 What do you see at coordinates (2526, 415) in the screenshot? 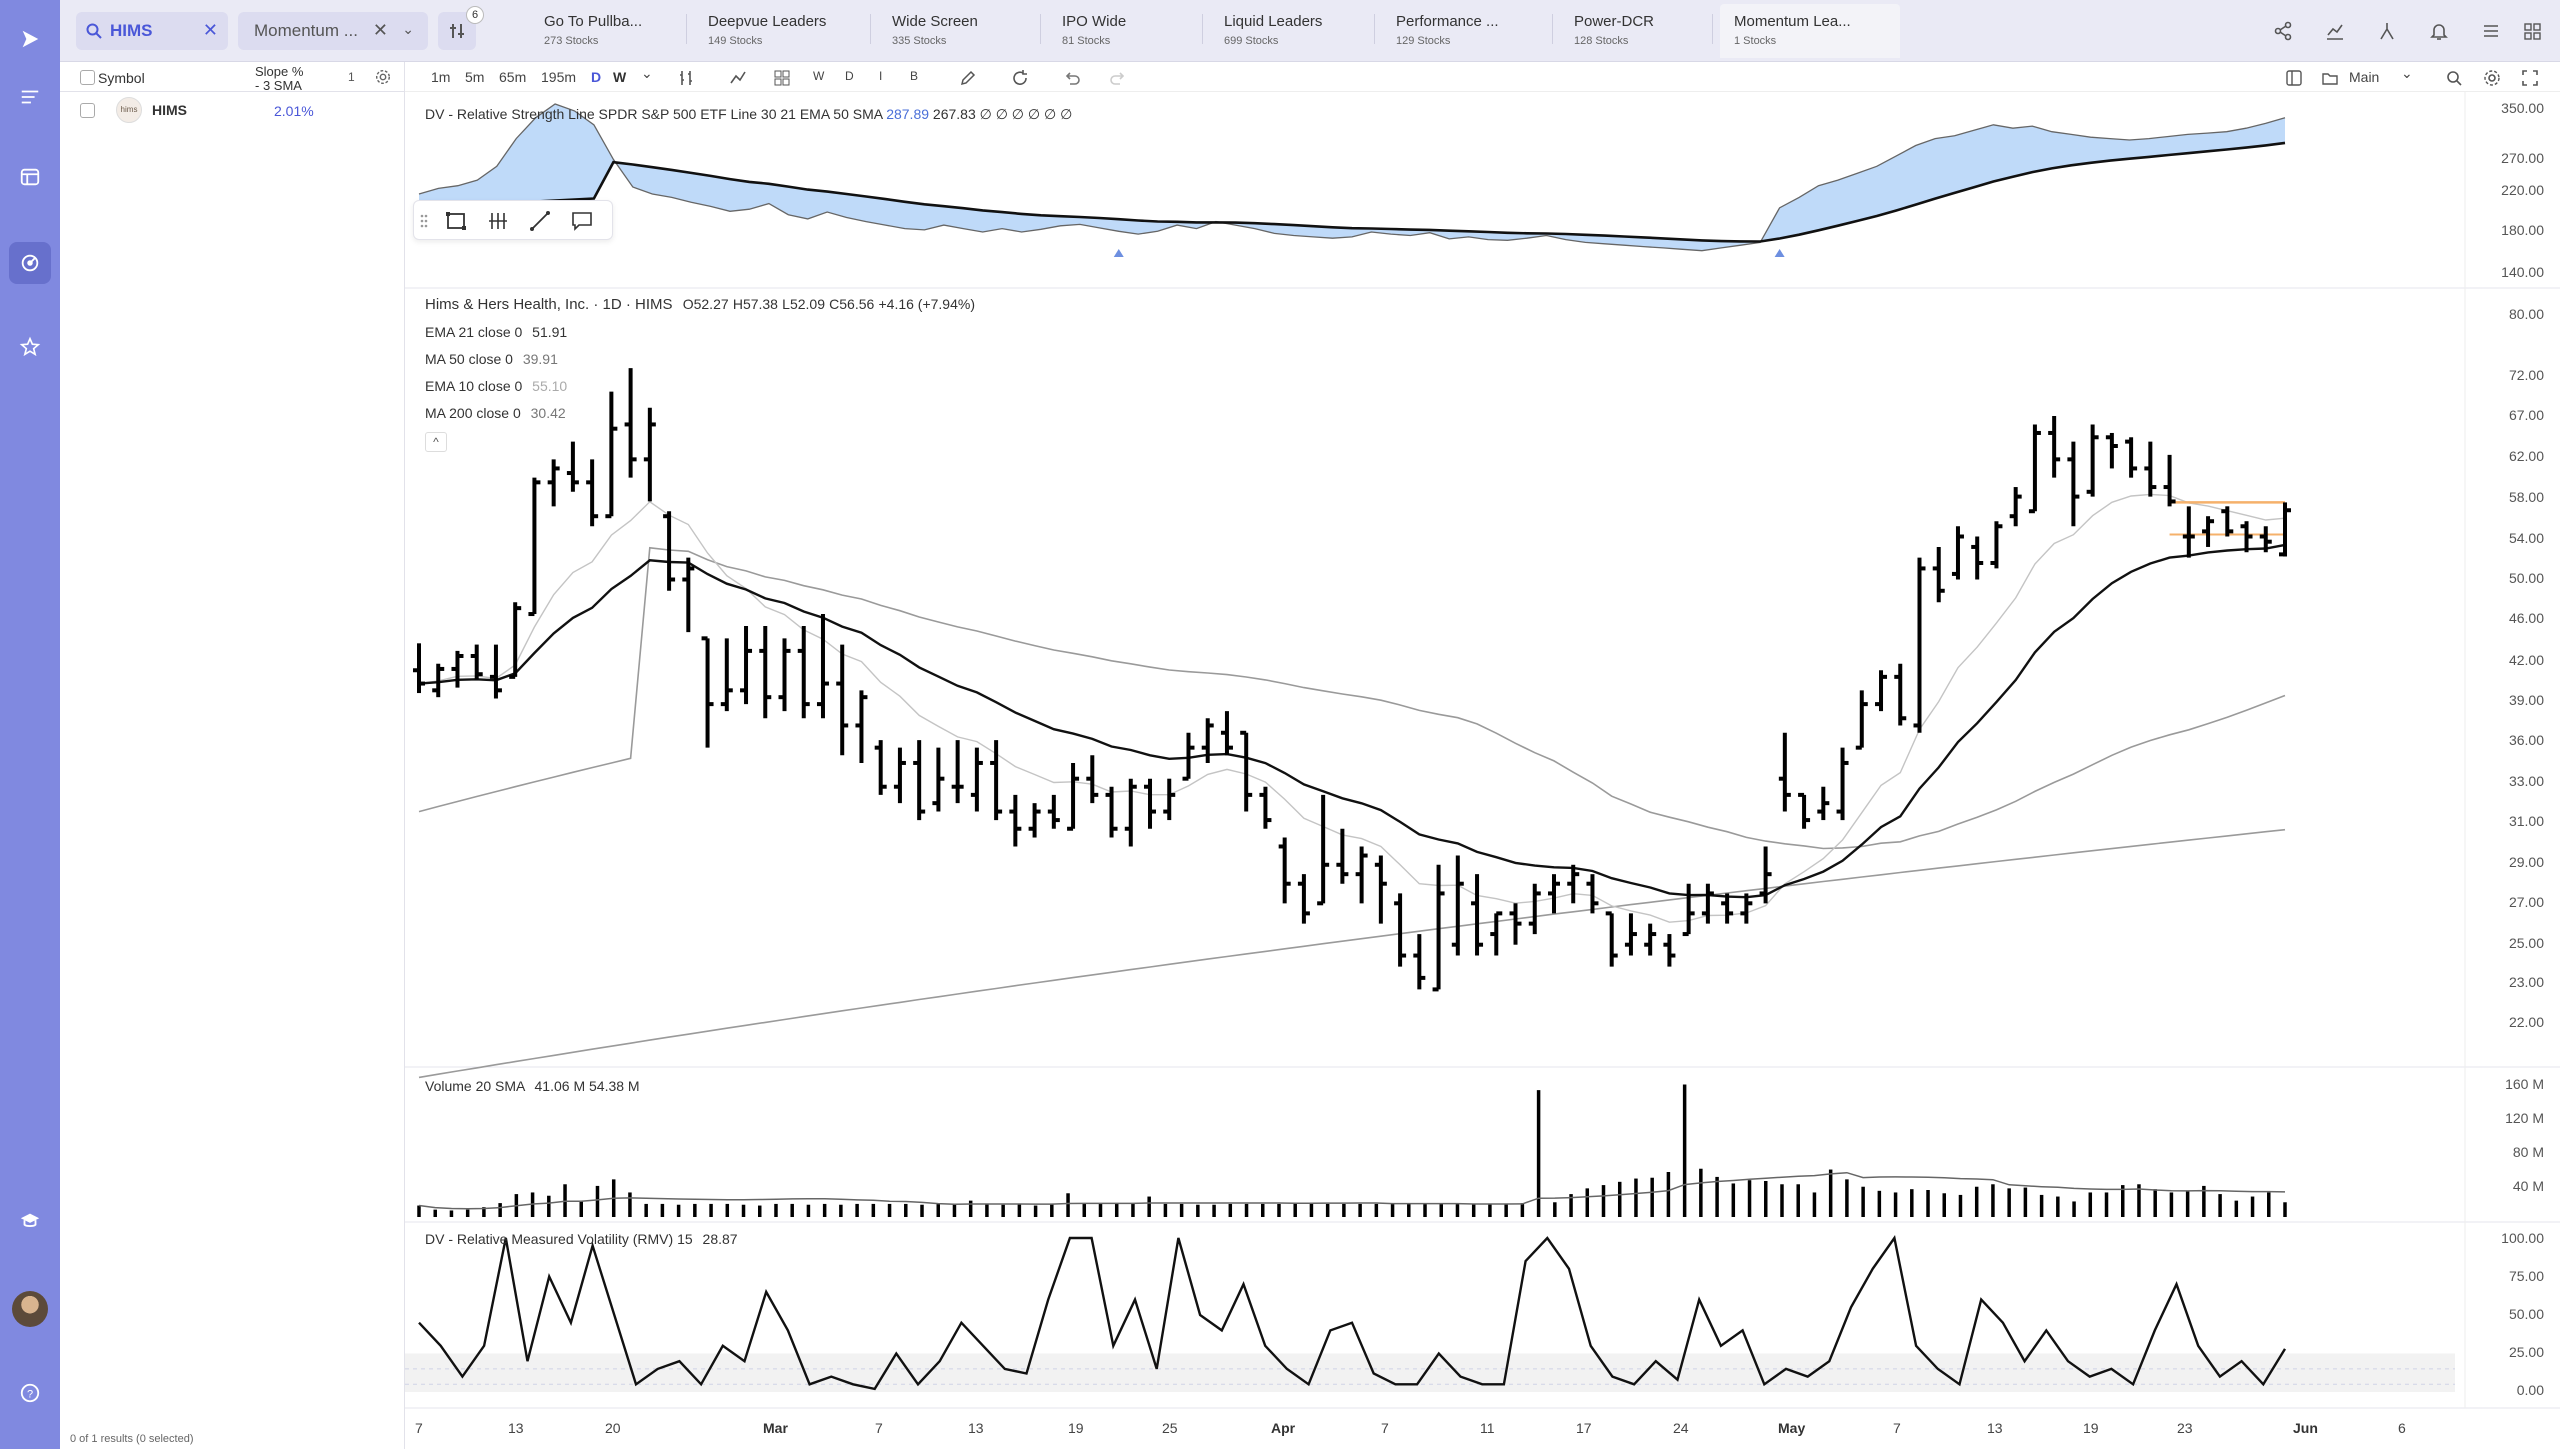
I see `price-axis-tick: 67.00` at bounding box center [2526, 415].